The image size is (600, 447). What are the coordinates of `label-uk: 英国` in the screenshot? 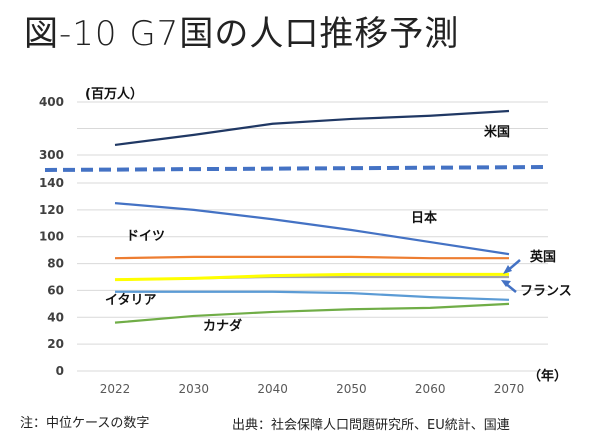 It's located at (542, 257).